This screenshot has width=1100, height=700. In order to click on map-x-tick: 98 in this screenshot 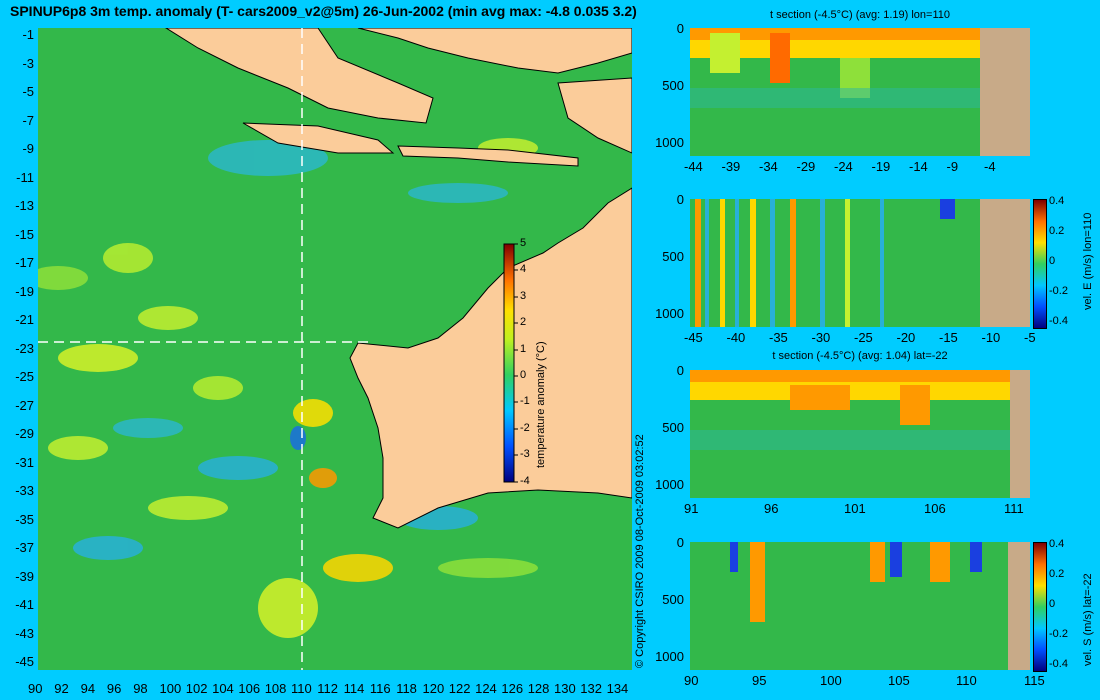, I will do `click(140, 688)`.